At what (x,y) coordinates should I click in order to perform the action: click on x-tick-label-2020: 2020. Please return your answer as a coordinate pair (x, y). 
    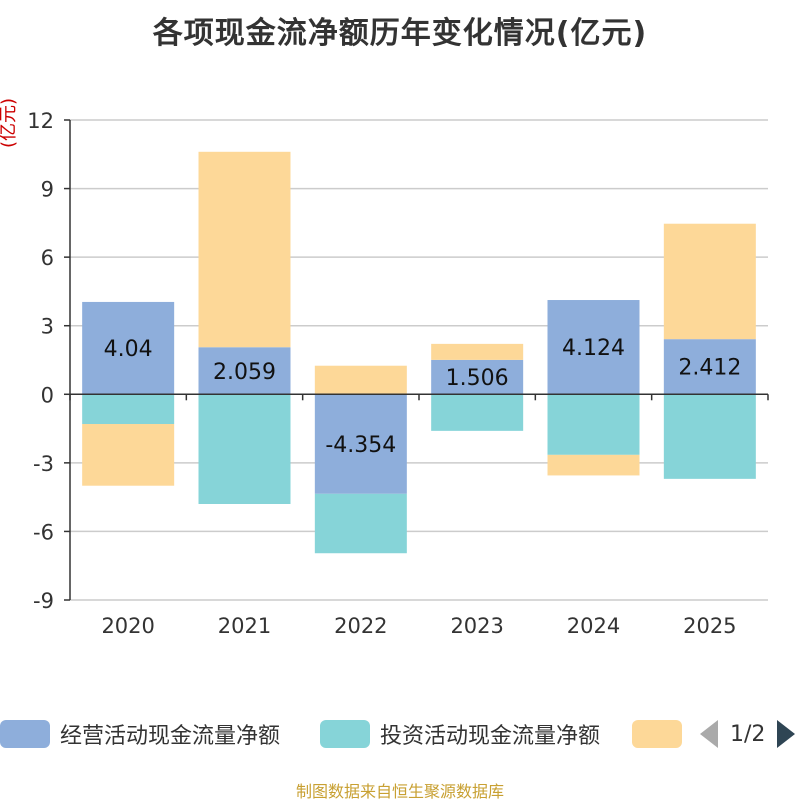
    Looking at the image, I should click on (127, 626).